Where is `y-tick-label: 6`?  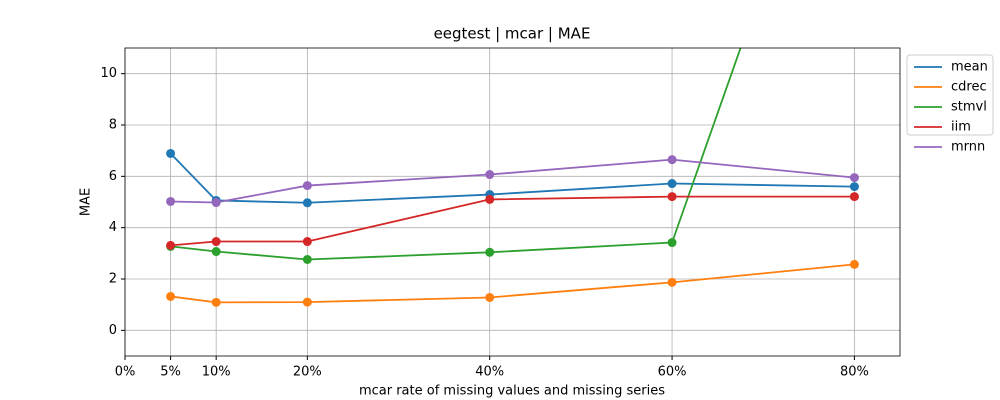 y-tick-label: 6 is located at coordinates (113, 176).